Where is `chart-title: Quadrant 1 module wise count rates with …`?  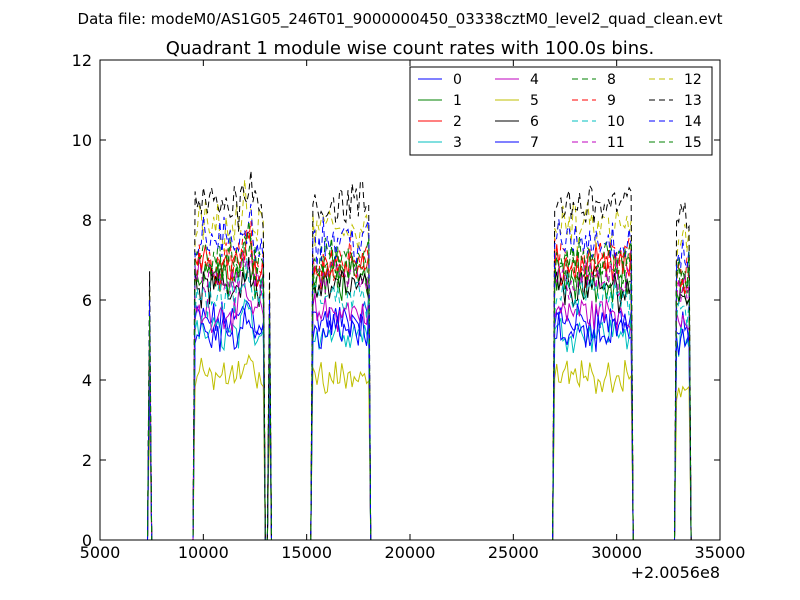
chart-title: Quadrant 1 module wise count rates with … is located at coordinates (410, 48).